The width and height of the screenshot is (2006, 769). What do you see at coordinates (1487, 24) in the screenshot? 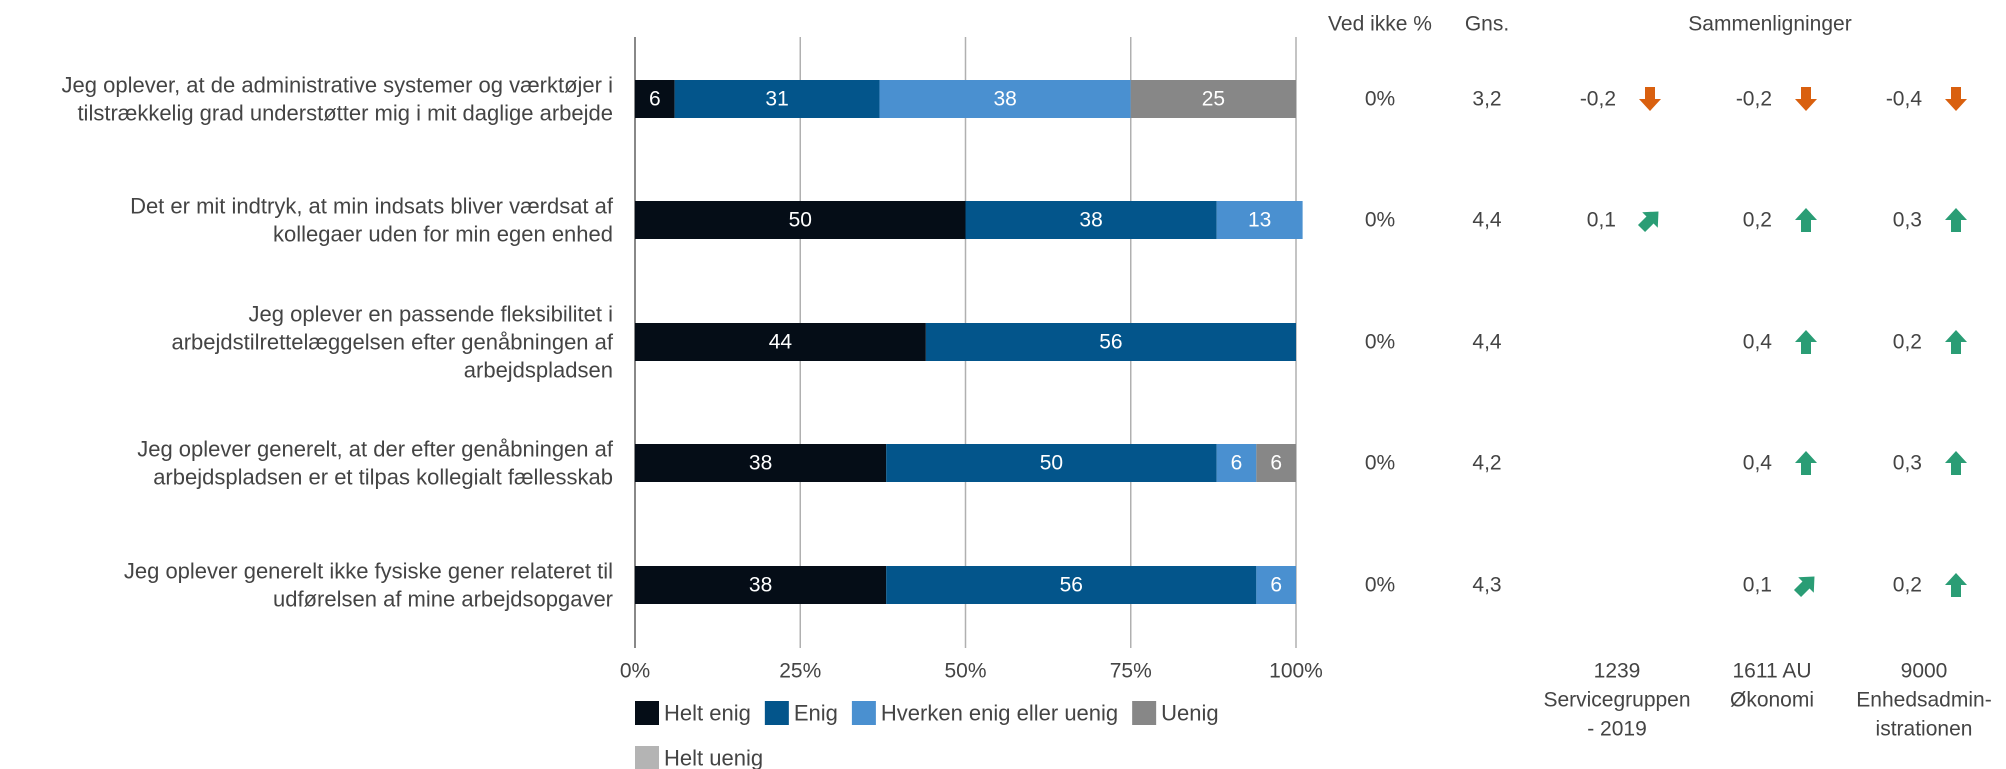
I see `gns-header: Gns.` at bounding box center [1487, 24].